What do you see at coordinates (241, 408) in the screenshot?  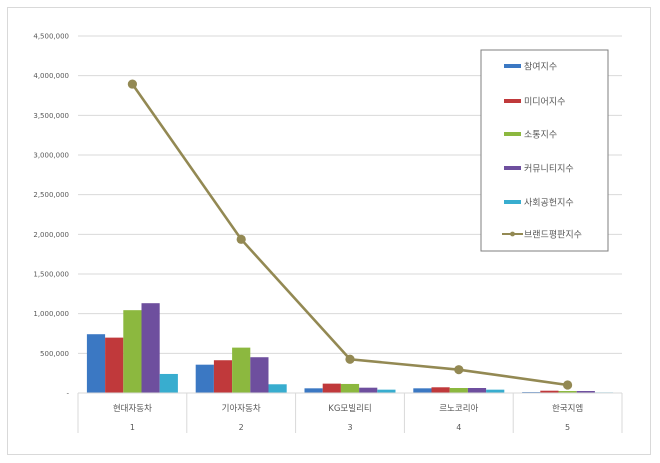 I see `category-label: 기아자동차` at bounding box center [241, 408].